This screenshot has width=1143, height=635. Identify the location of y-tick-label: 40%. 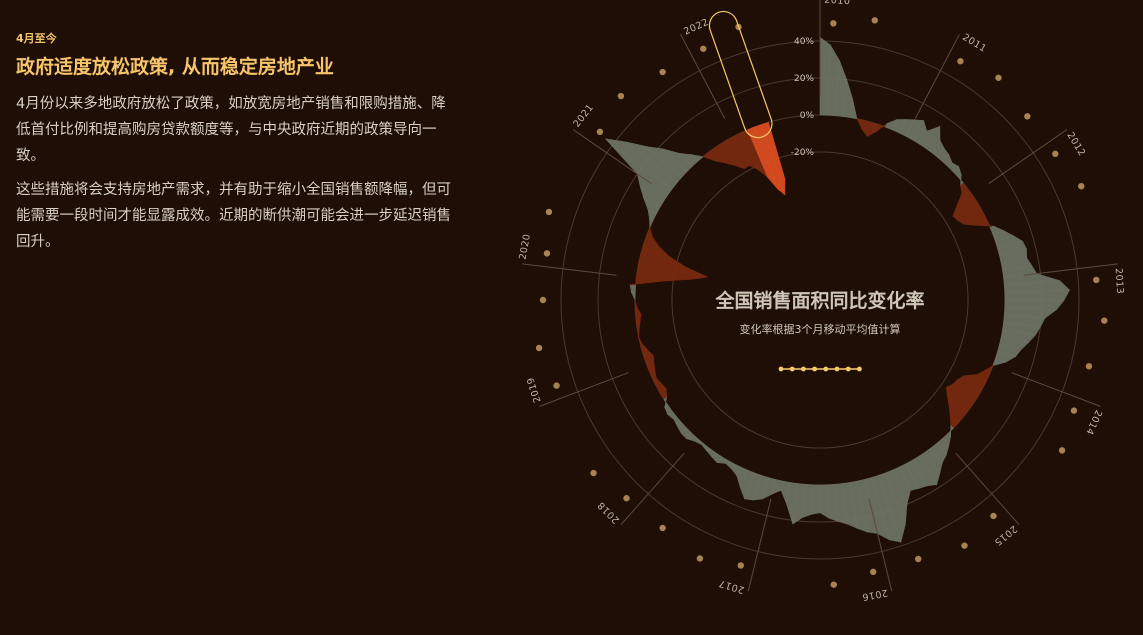
(804, 42).